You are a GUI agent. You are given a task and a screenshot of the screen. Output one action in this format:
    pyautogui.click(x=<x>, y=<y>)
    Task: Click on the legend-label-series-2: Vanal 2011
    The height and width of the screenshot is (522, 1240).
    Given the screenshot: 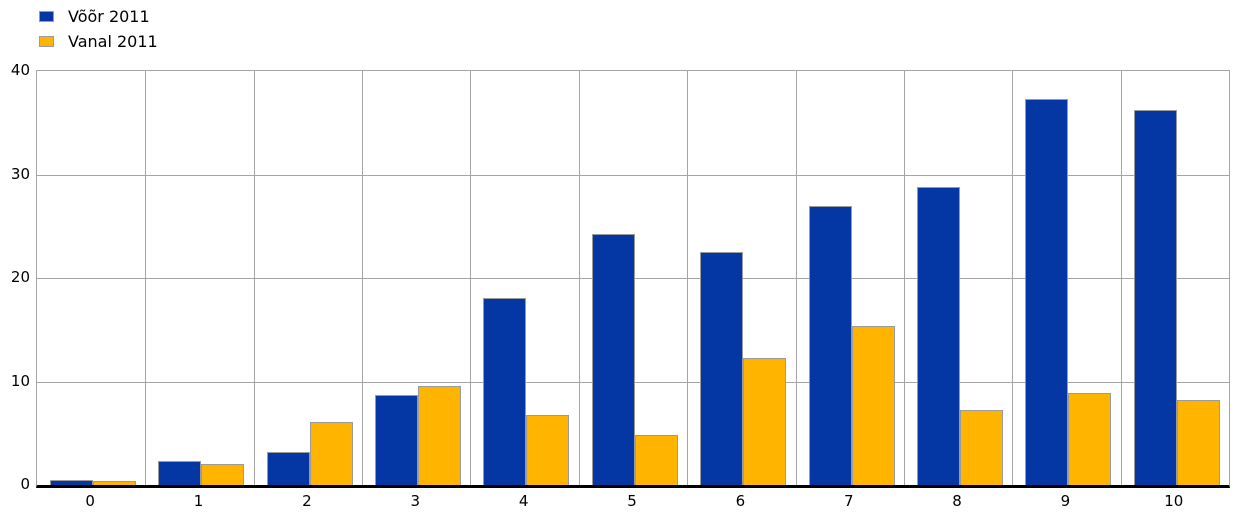 What is the action you would take?
    pyautogui.click(x=113, y=41)
    